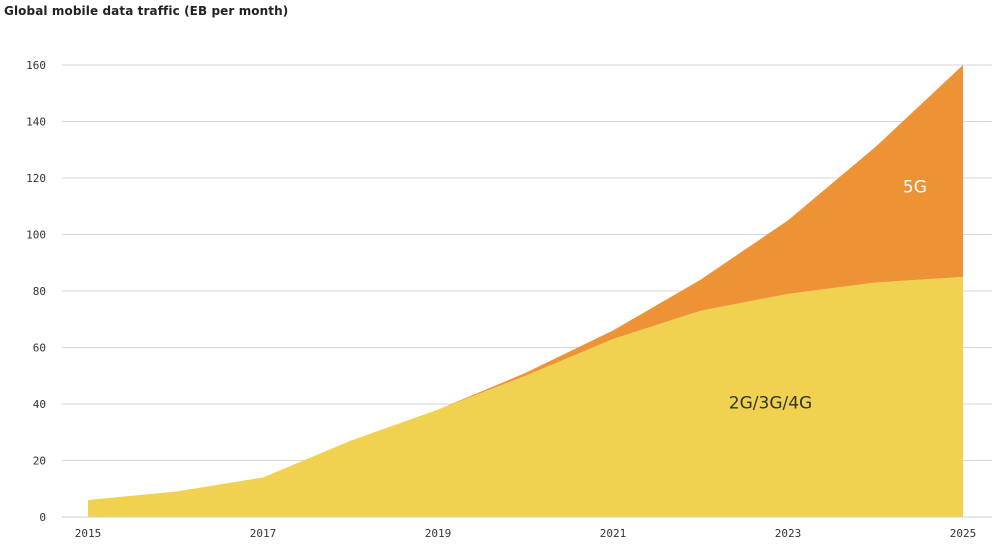 The image size is (1000, 556). I want to click on y-tick-label: 140, so click(36, 122).